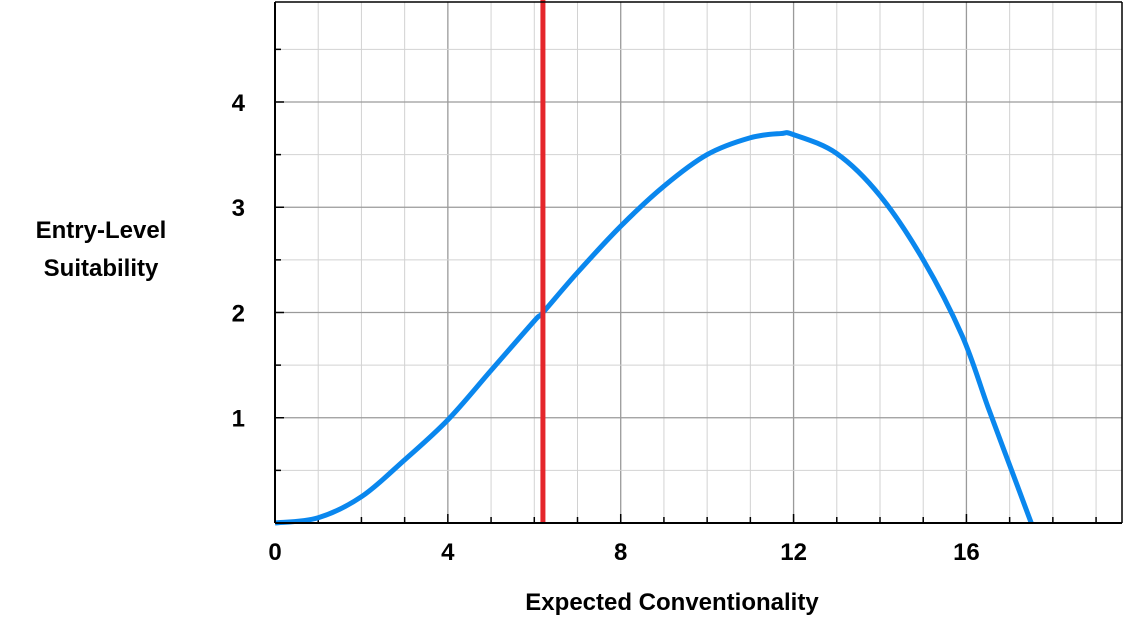 This screenshot has height=632, width=1124. I want to click on x-axis-title: Expected Conventionality, so click(672, 602).